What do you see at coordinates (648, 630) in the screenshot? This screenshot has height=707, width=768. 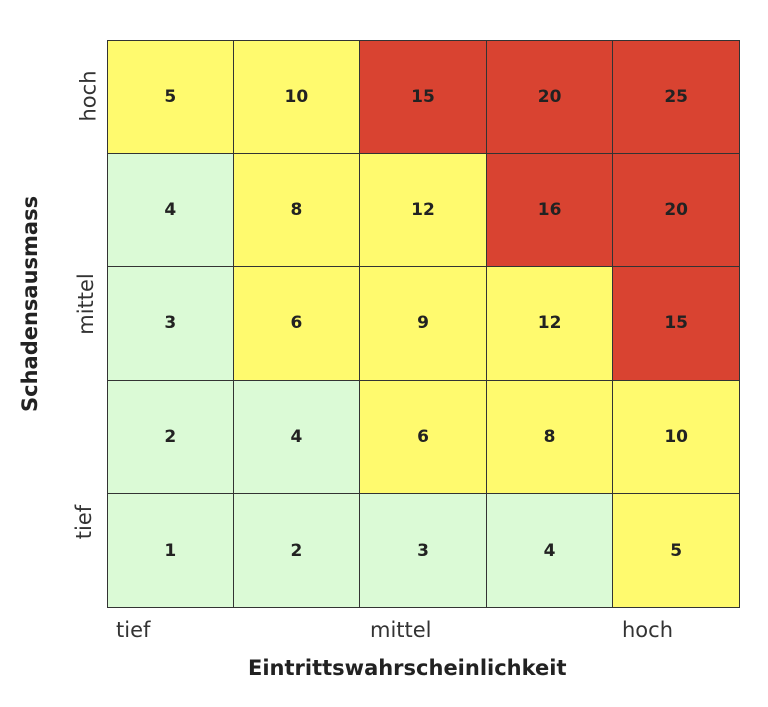 I see `x-tick-label-hoch: hoch` at bounding box center [648, 630].